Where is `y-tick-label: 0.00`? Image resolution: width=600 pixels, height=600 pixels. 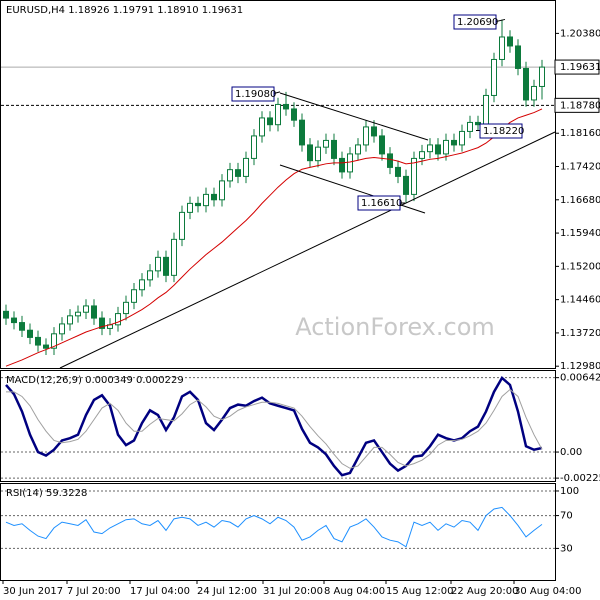 y-tick-label: 0.00 is located at coordinates (571, 452).